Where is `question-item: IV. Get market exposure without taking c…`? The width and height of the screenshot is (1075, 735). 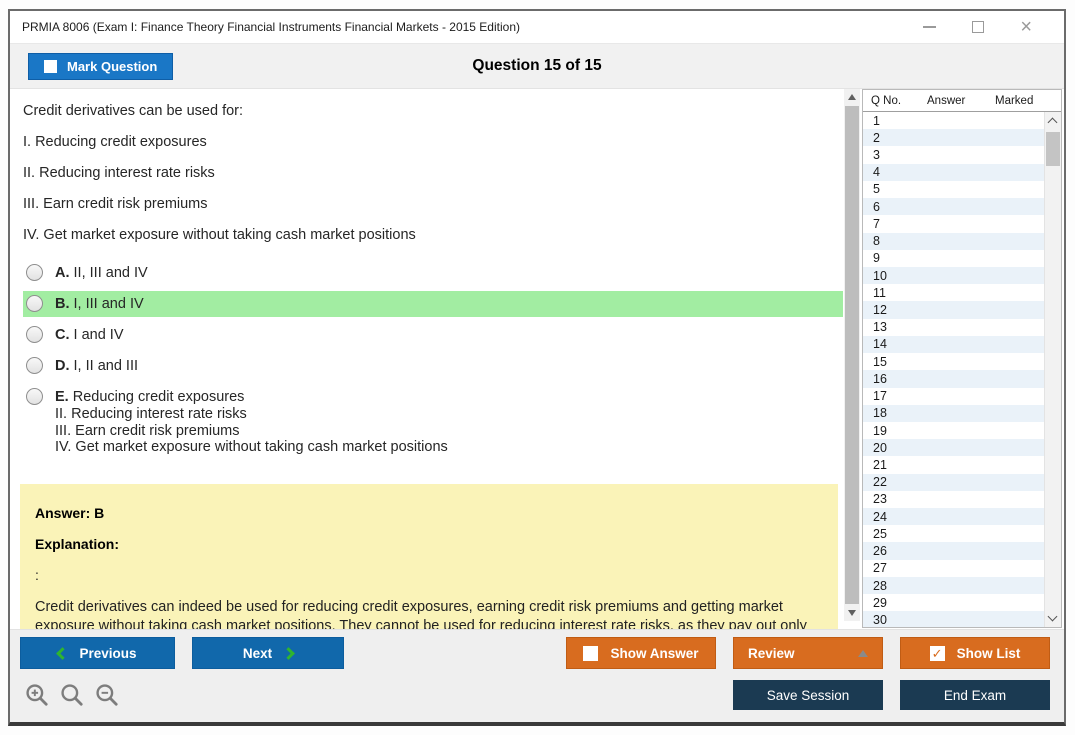 question-item: IV. Get market exposure without taking c… is located at coordinates (219, 235).